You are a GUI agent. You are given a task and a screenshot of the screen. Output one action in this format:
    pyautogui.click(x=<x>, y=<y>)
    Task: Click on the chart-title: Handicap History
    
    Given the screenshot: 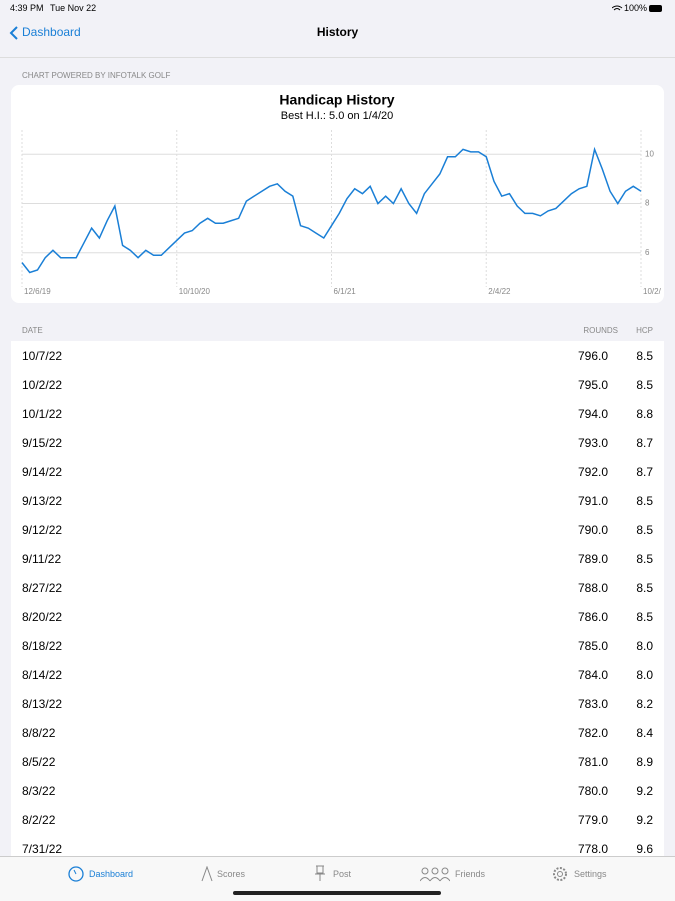 What is the action you would take?
    pyautogui.click(x=336, y=100)
    